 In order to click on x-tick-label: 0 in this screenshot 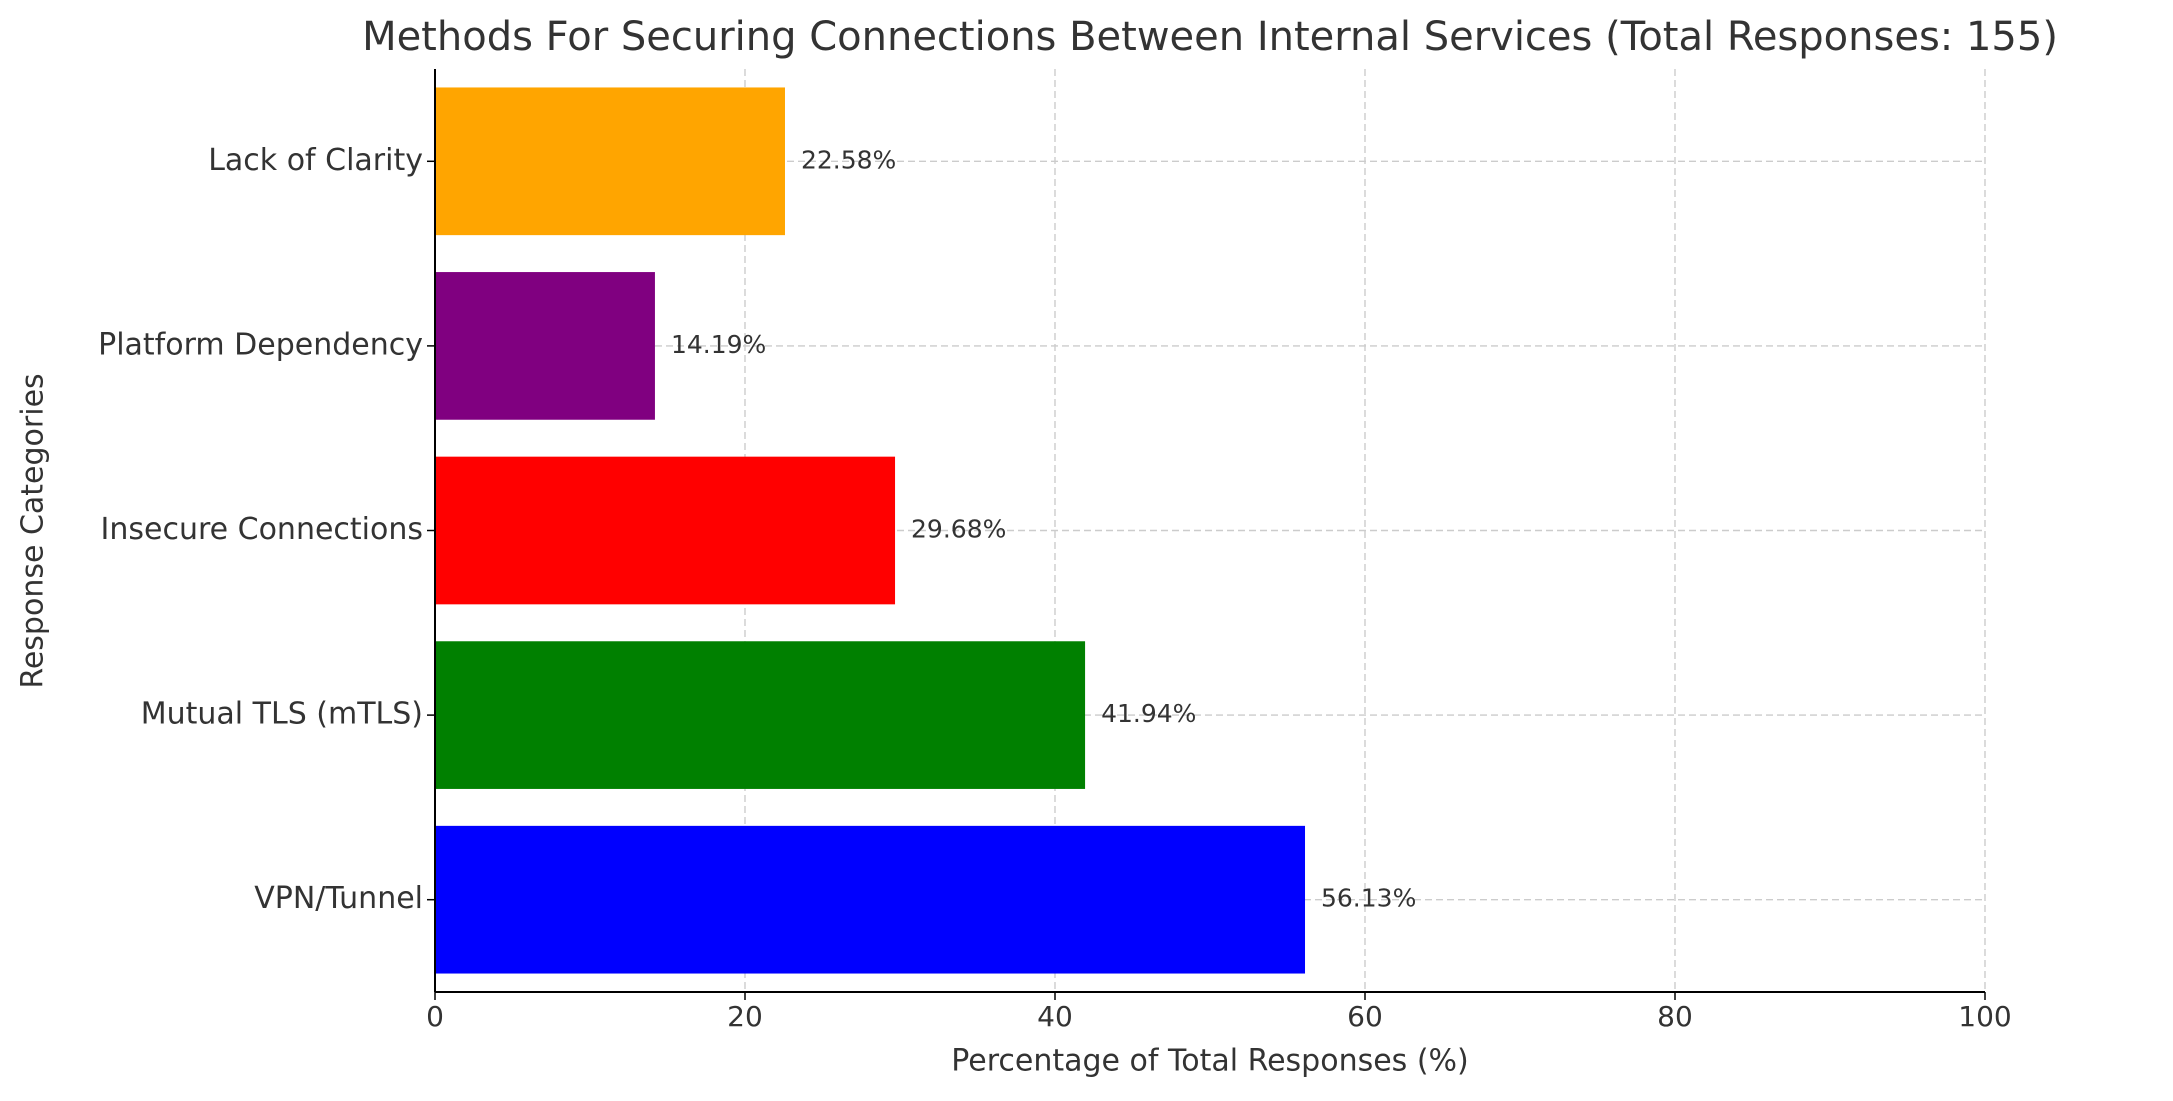, I will do `click(435, 1016)`.